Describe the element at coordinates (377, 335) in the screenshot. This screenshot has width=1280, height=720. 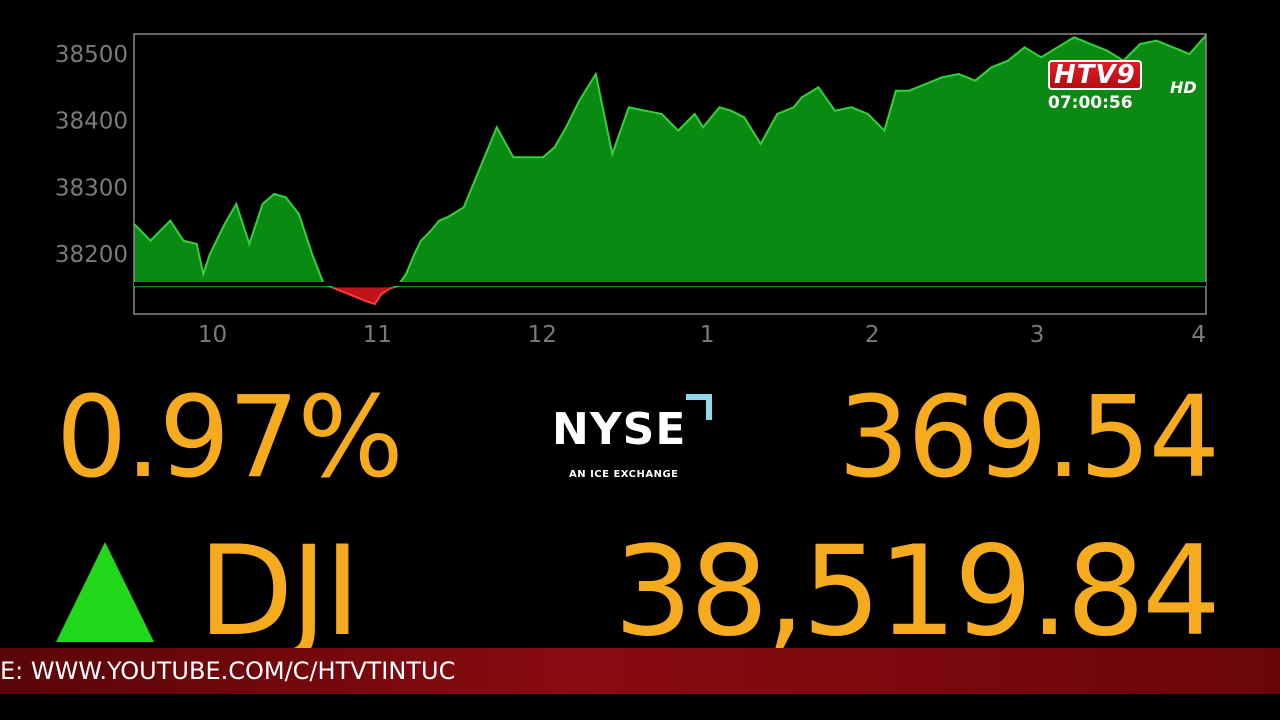
I see `x-tick-label: 11` at that location.